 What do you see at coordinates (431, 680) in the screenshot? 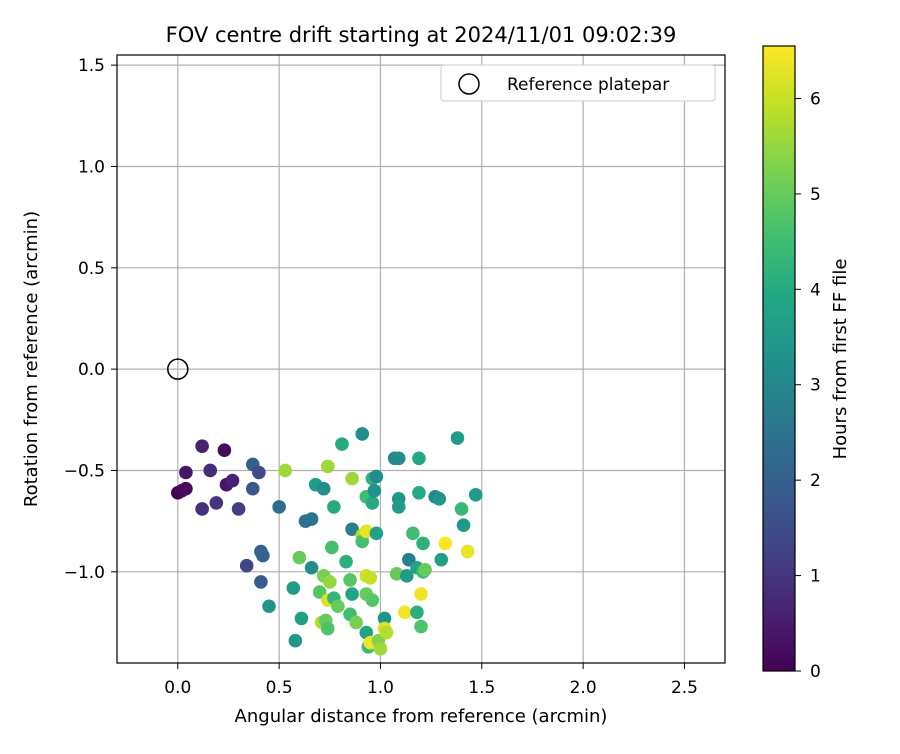
I see `x-axis-ticks: 0.0 0.5 1.0 1.5 2.0 2.5` at bounding box center [431, 680].